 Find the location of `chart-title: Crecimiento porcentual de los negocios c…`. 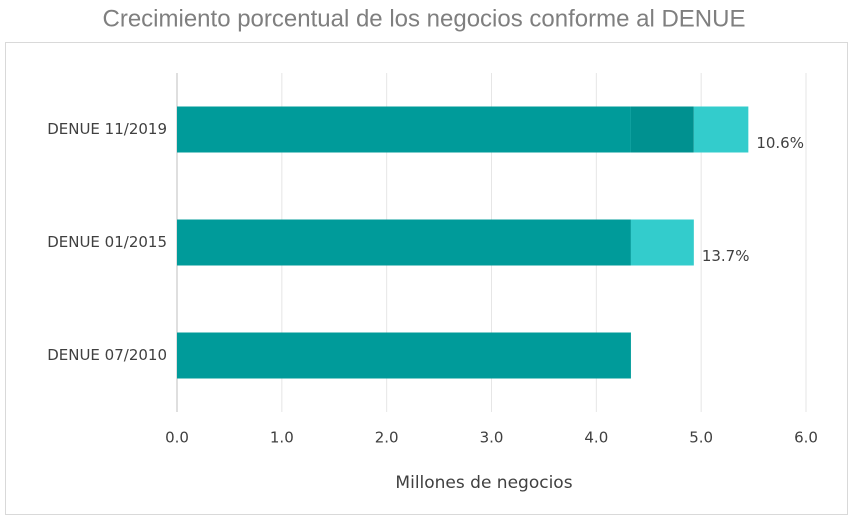

chart-title: Crecimiento porcentual de los negocios c… is located at coordinates (424, 18).